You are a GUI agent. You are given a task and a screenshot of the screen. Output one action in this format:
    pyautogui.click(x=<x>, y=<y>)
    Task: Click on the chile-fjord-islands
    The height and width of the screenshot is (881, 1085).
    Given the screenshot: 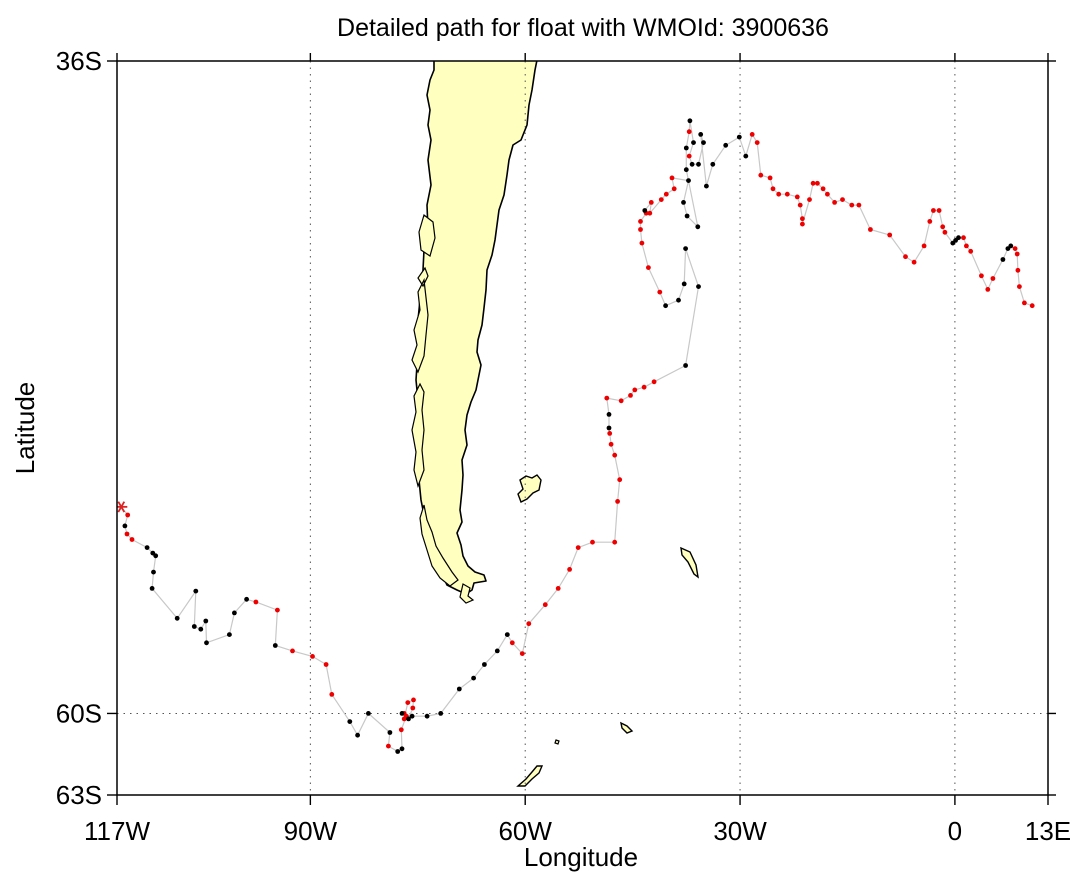 What is the action you would take?
    pyautogui.click(x=443, y=408)
    